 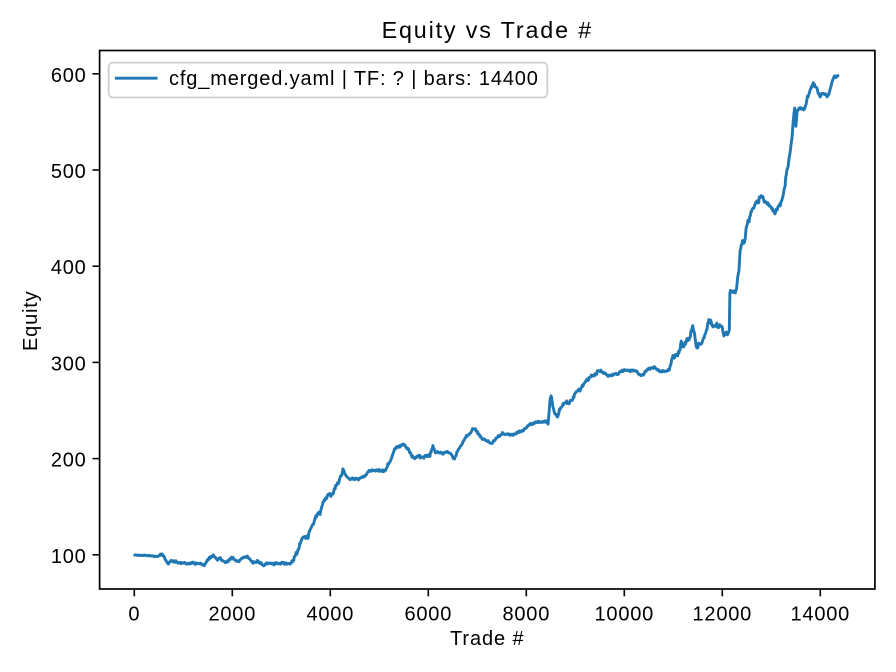 I want to click on svg-text: 8000, so click(x=526, y=614).